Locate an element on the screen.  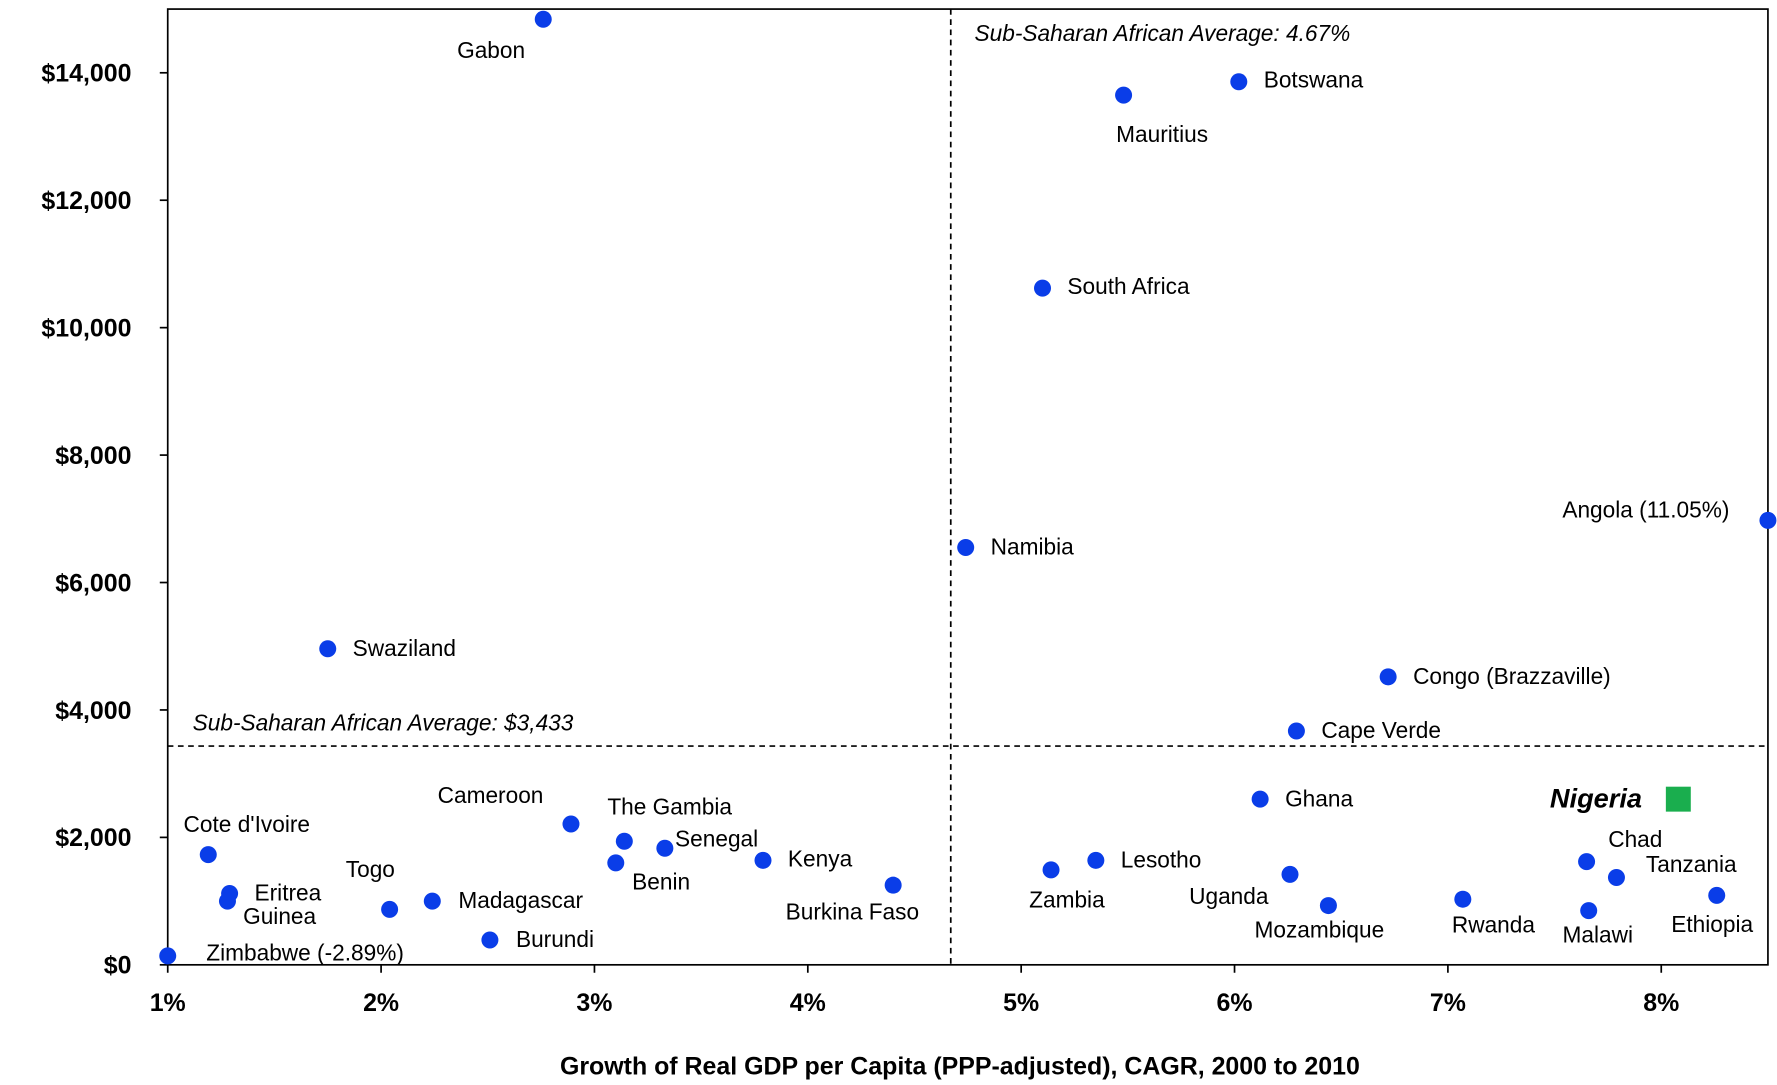
point-label: Malawi is located at coordinates (1598, 935).